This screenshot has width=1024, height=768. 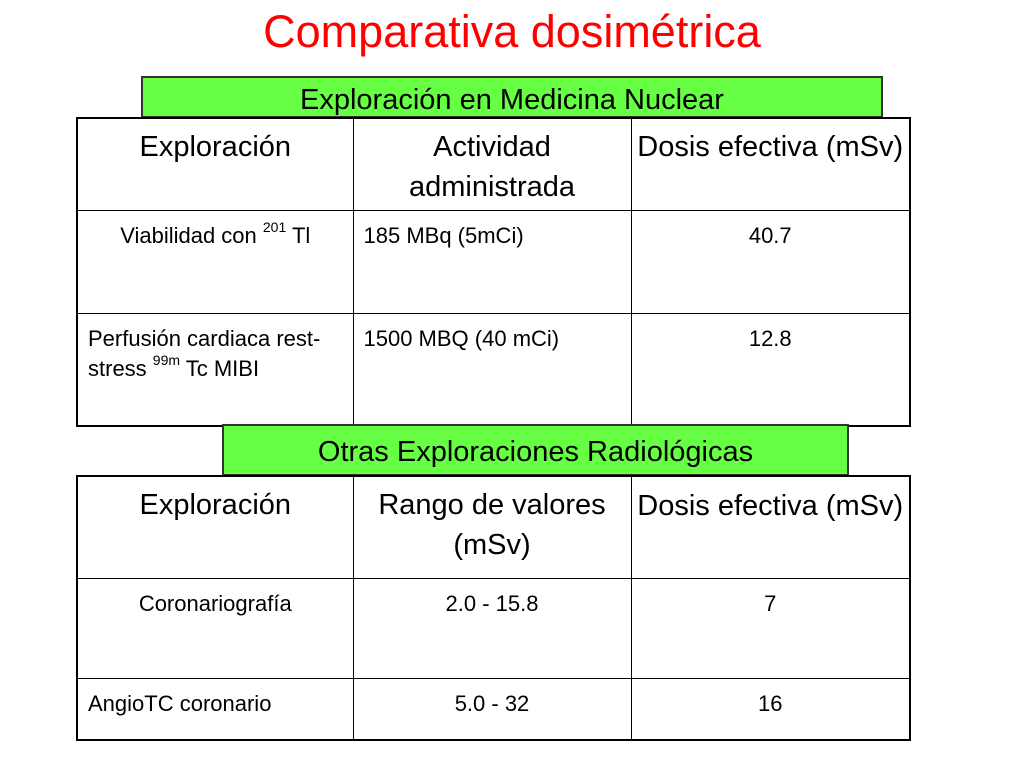 What do you see at coordinates (770, 369) in the screenshot?
I see `dosis-cell: 12.8` at bounding box center [770, 369].